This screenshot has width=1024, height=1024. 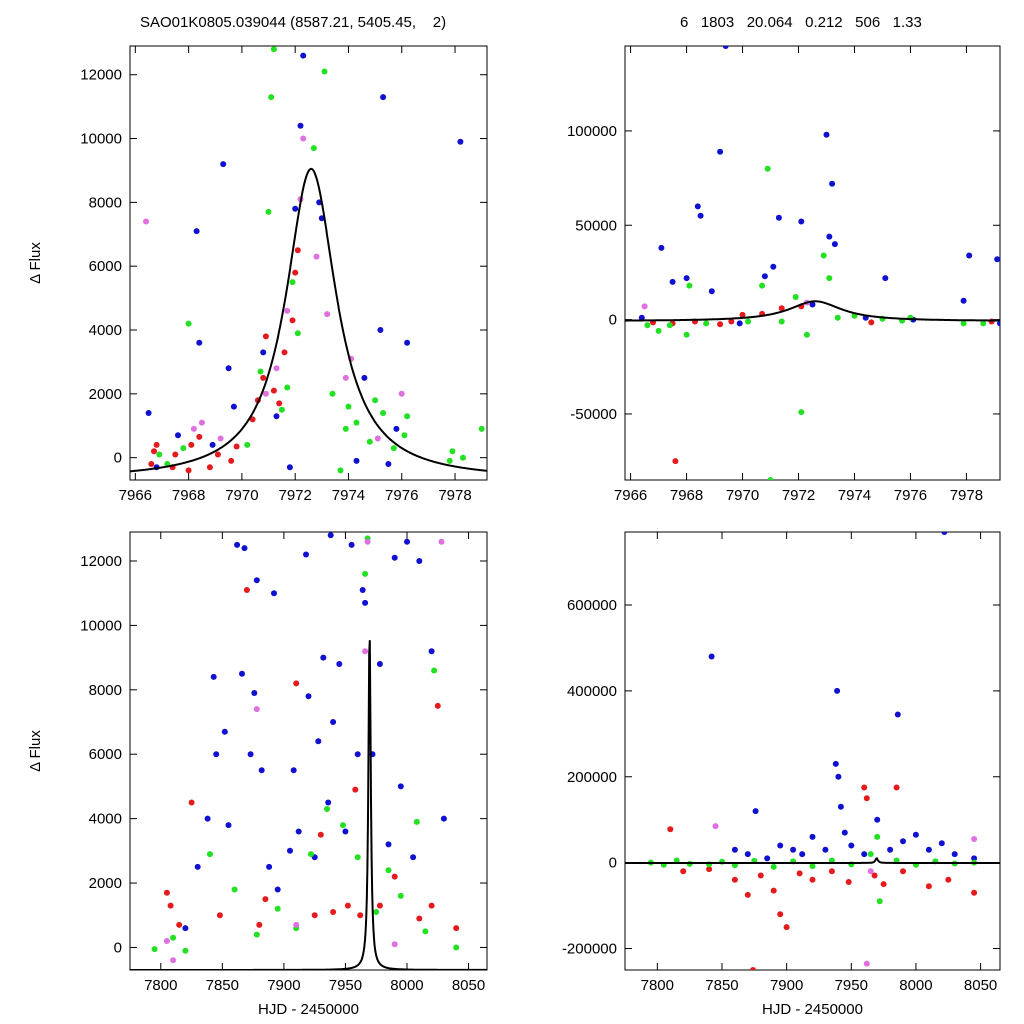 I want to click on x-tick-label-top-left: 7976, so click(x=401, y=495).